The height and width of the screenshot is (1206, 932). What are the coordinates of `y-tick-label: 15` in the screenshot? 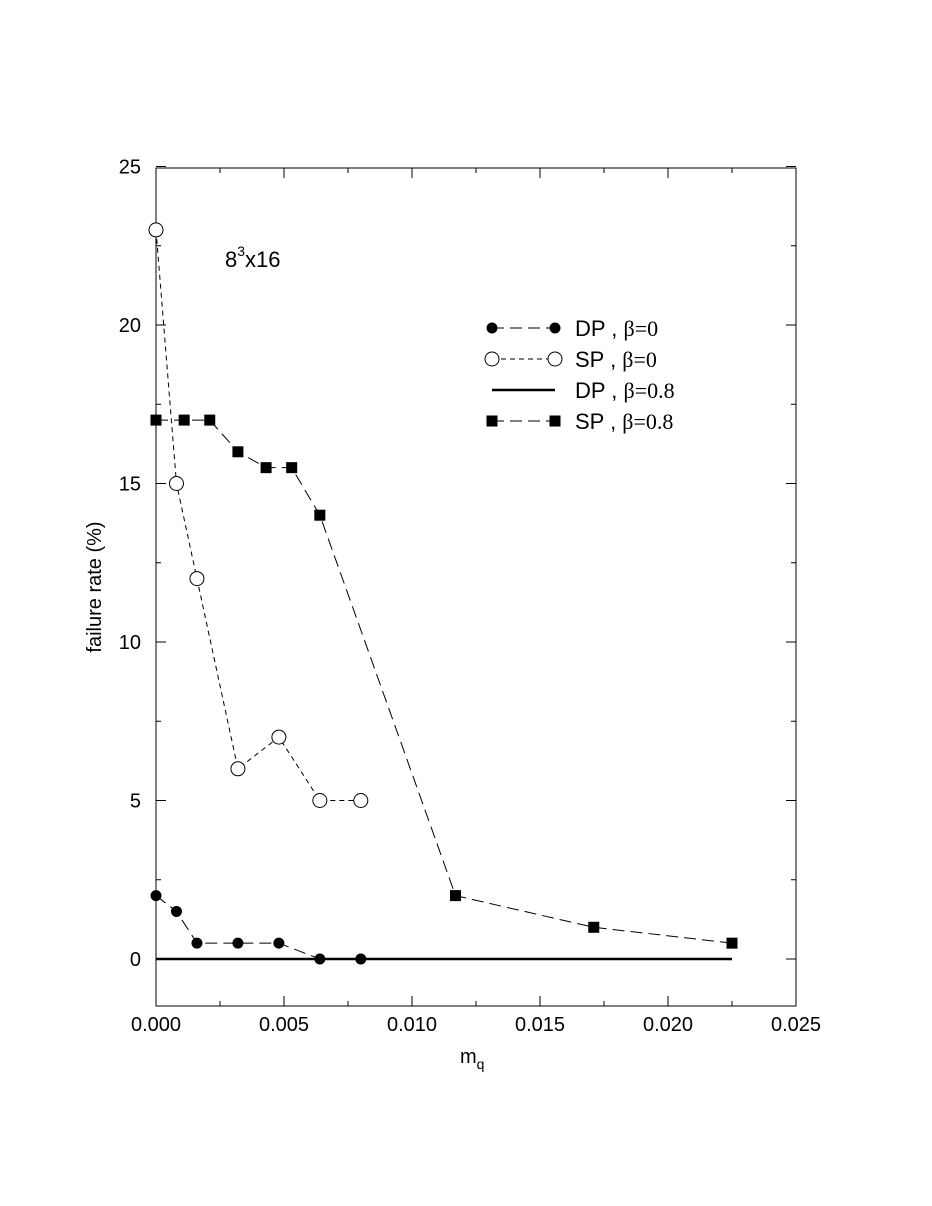 It's located at (130, 485).